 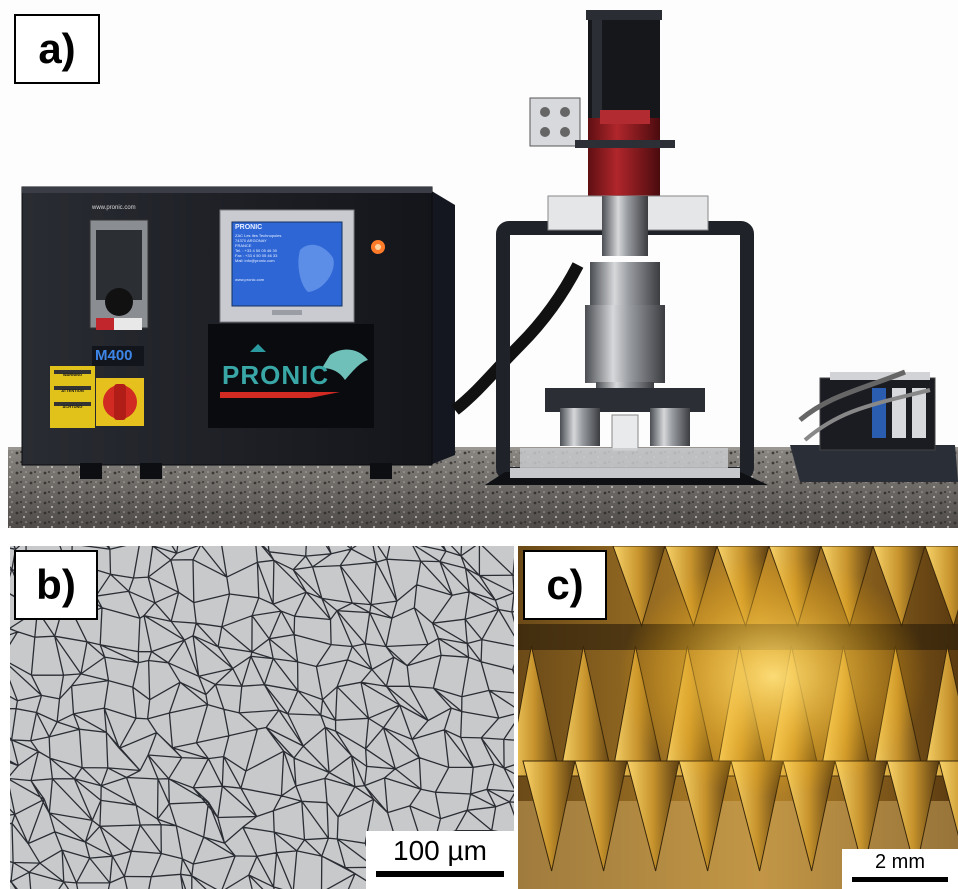 I want to click on scalebar-b-text: 100 µm, so click(x=440, y=850).